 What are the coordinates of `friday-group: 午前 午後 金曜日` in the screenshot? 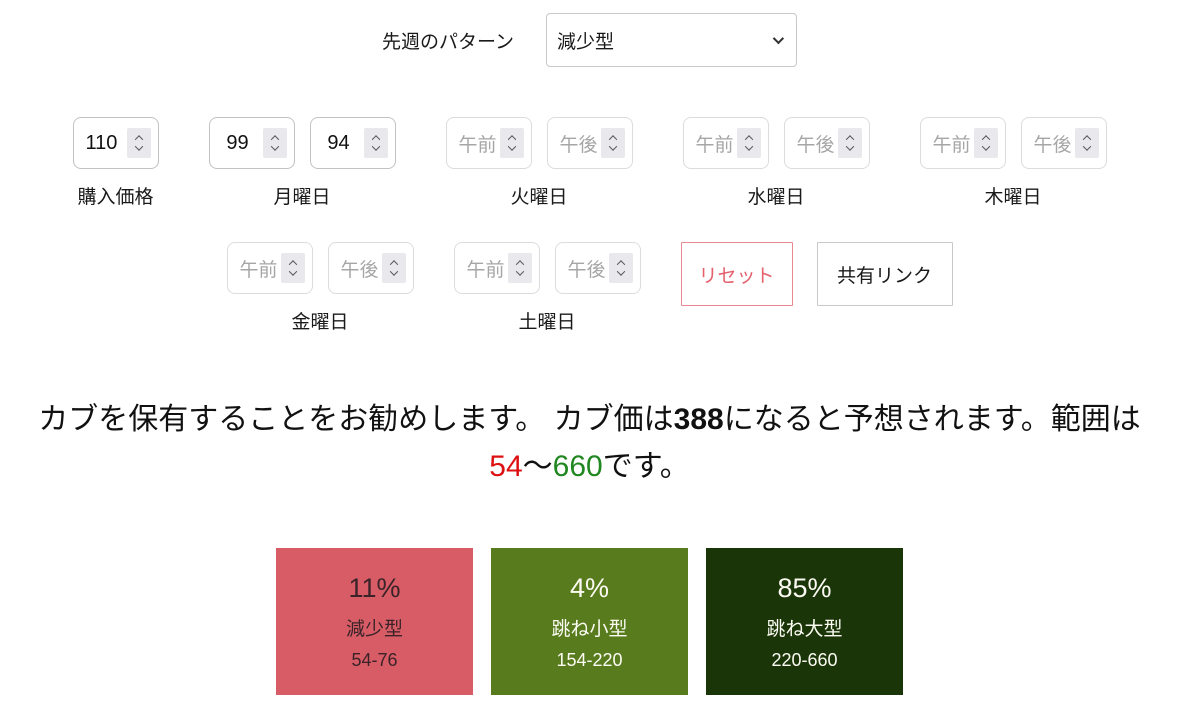 It's located at (320, 288).